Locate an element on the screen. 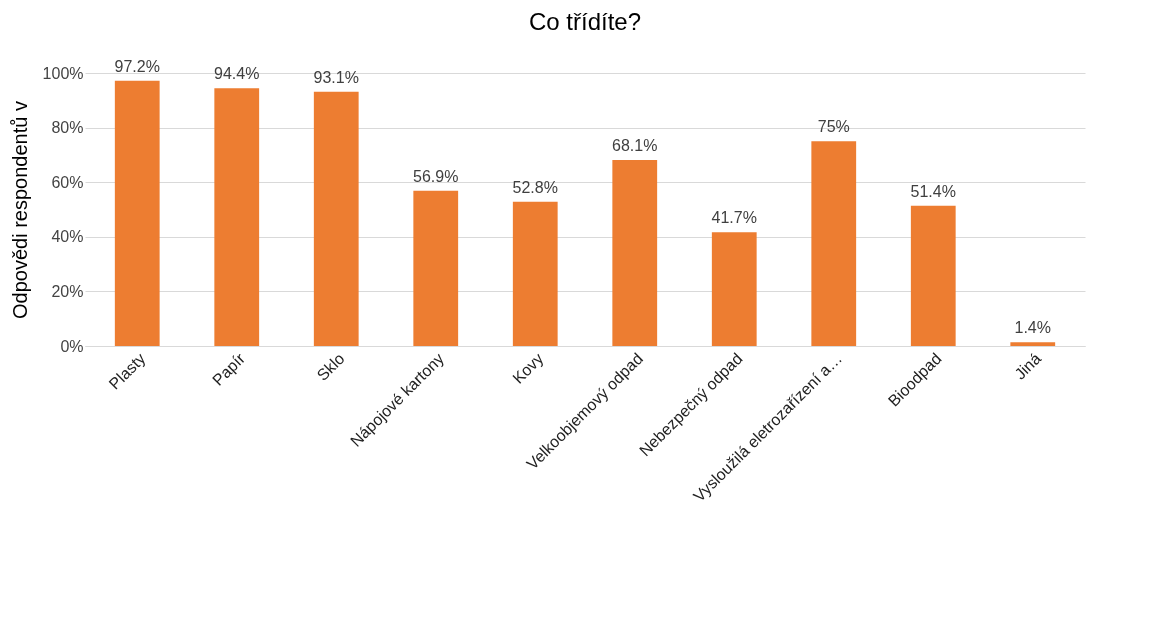  data-label: 97.2% is located at coordinates (137, 66).